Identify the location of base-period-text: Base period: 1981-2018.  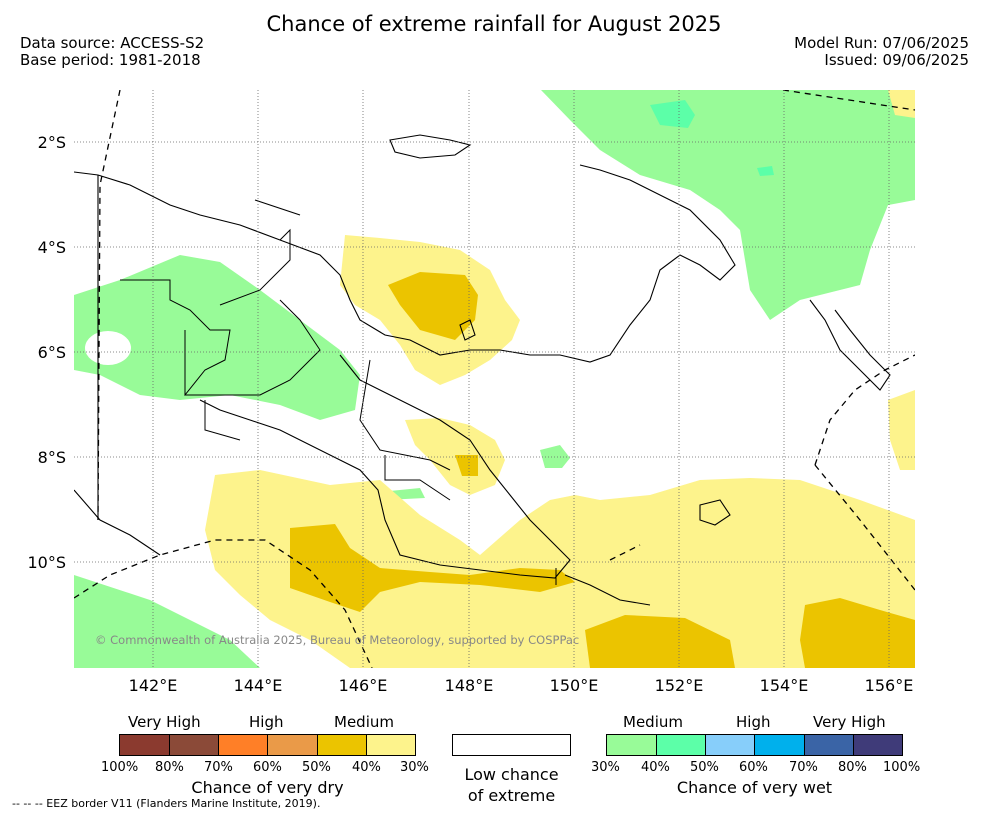
(110, 60).